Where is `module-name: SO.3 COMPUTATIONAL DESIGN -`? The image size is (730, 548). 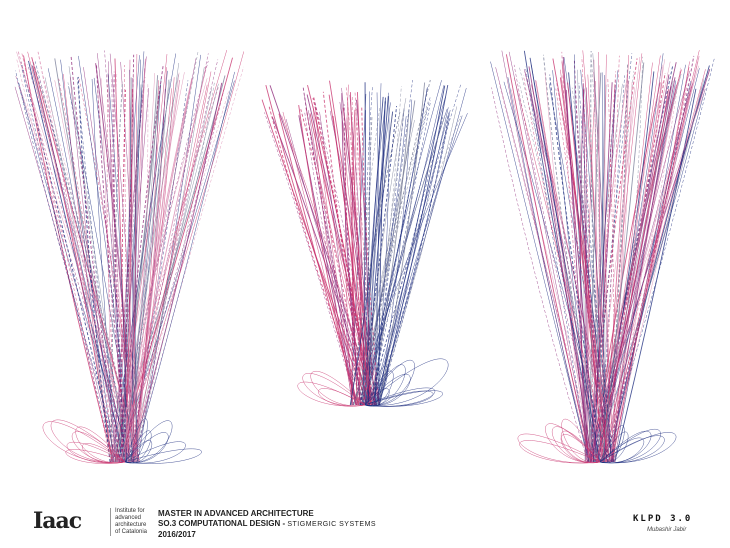
module-name: SO.3 COMPUTATIONAL DESIGN - is located at coordinates (222, 523).